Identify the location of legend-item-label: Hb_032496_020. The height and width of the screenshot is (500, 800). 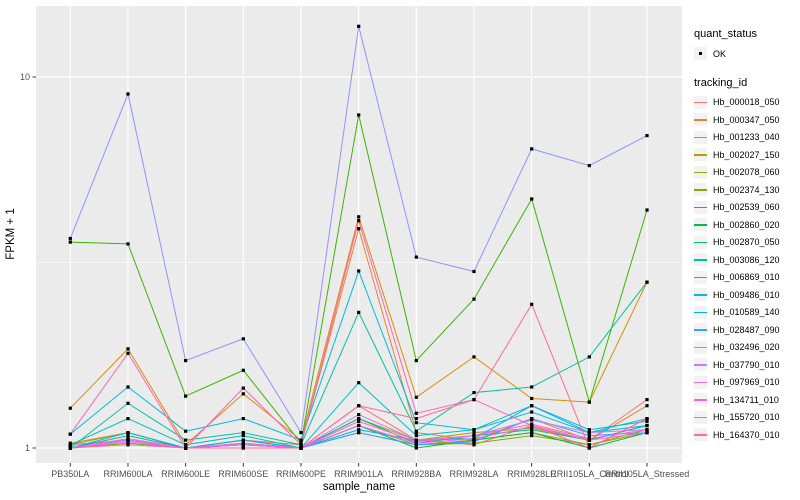
(746, 347).